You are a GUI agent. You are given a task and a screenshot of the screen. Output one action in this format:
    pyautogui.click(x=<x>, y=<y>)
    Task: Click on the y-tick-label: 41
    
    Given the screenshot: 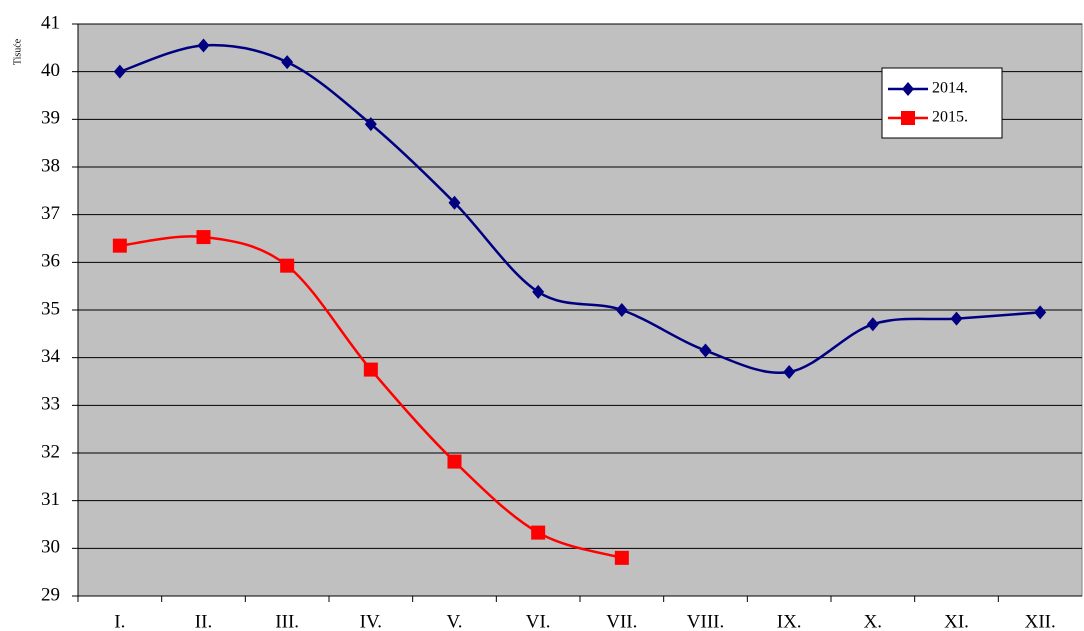 What is the action you would take?
    pyautogui.click(x=50, y=22)
    